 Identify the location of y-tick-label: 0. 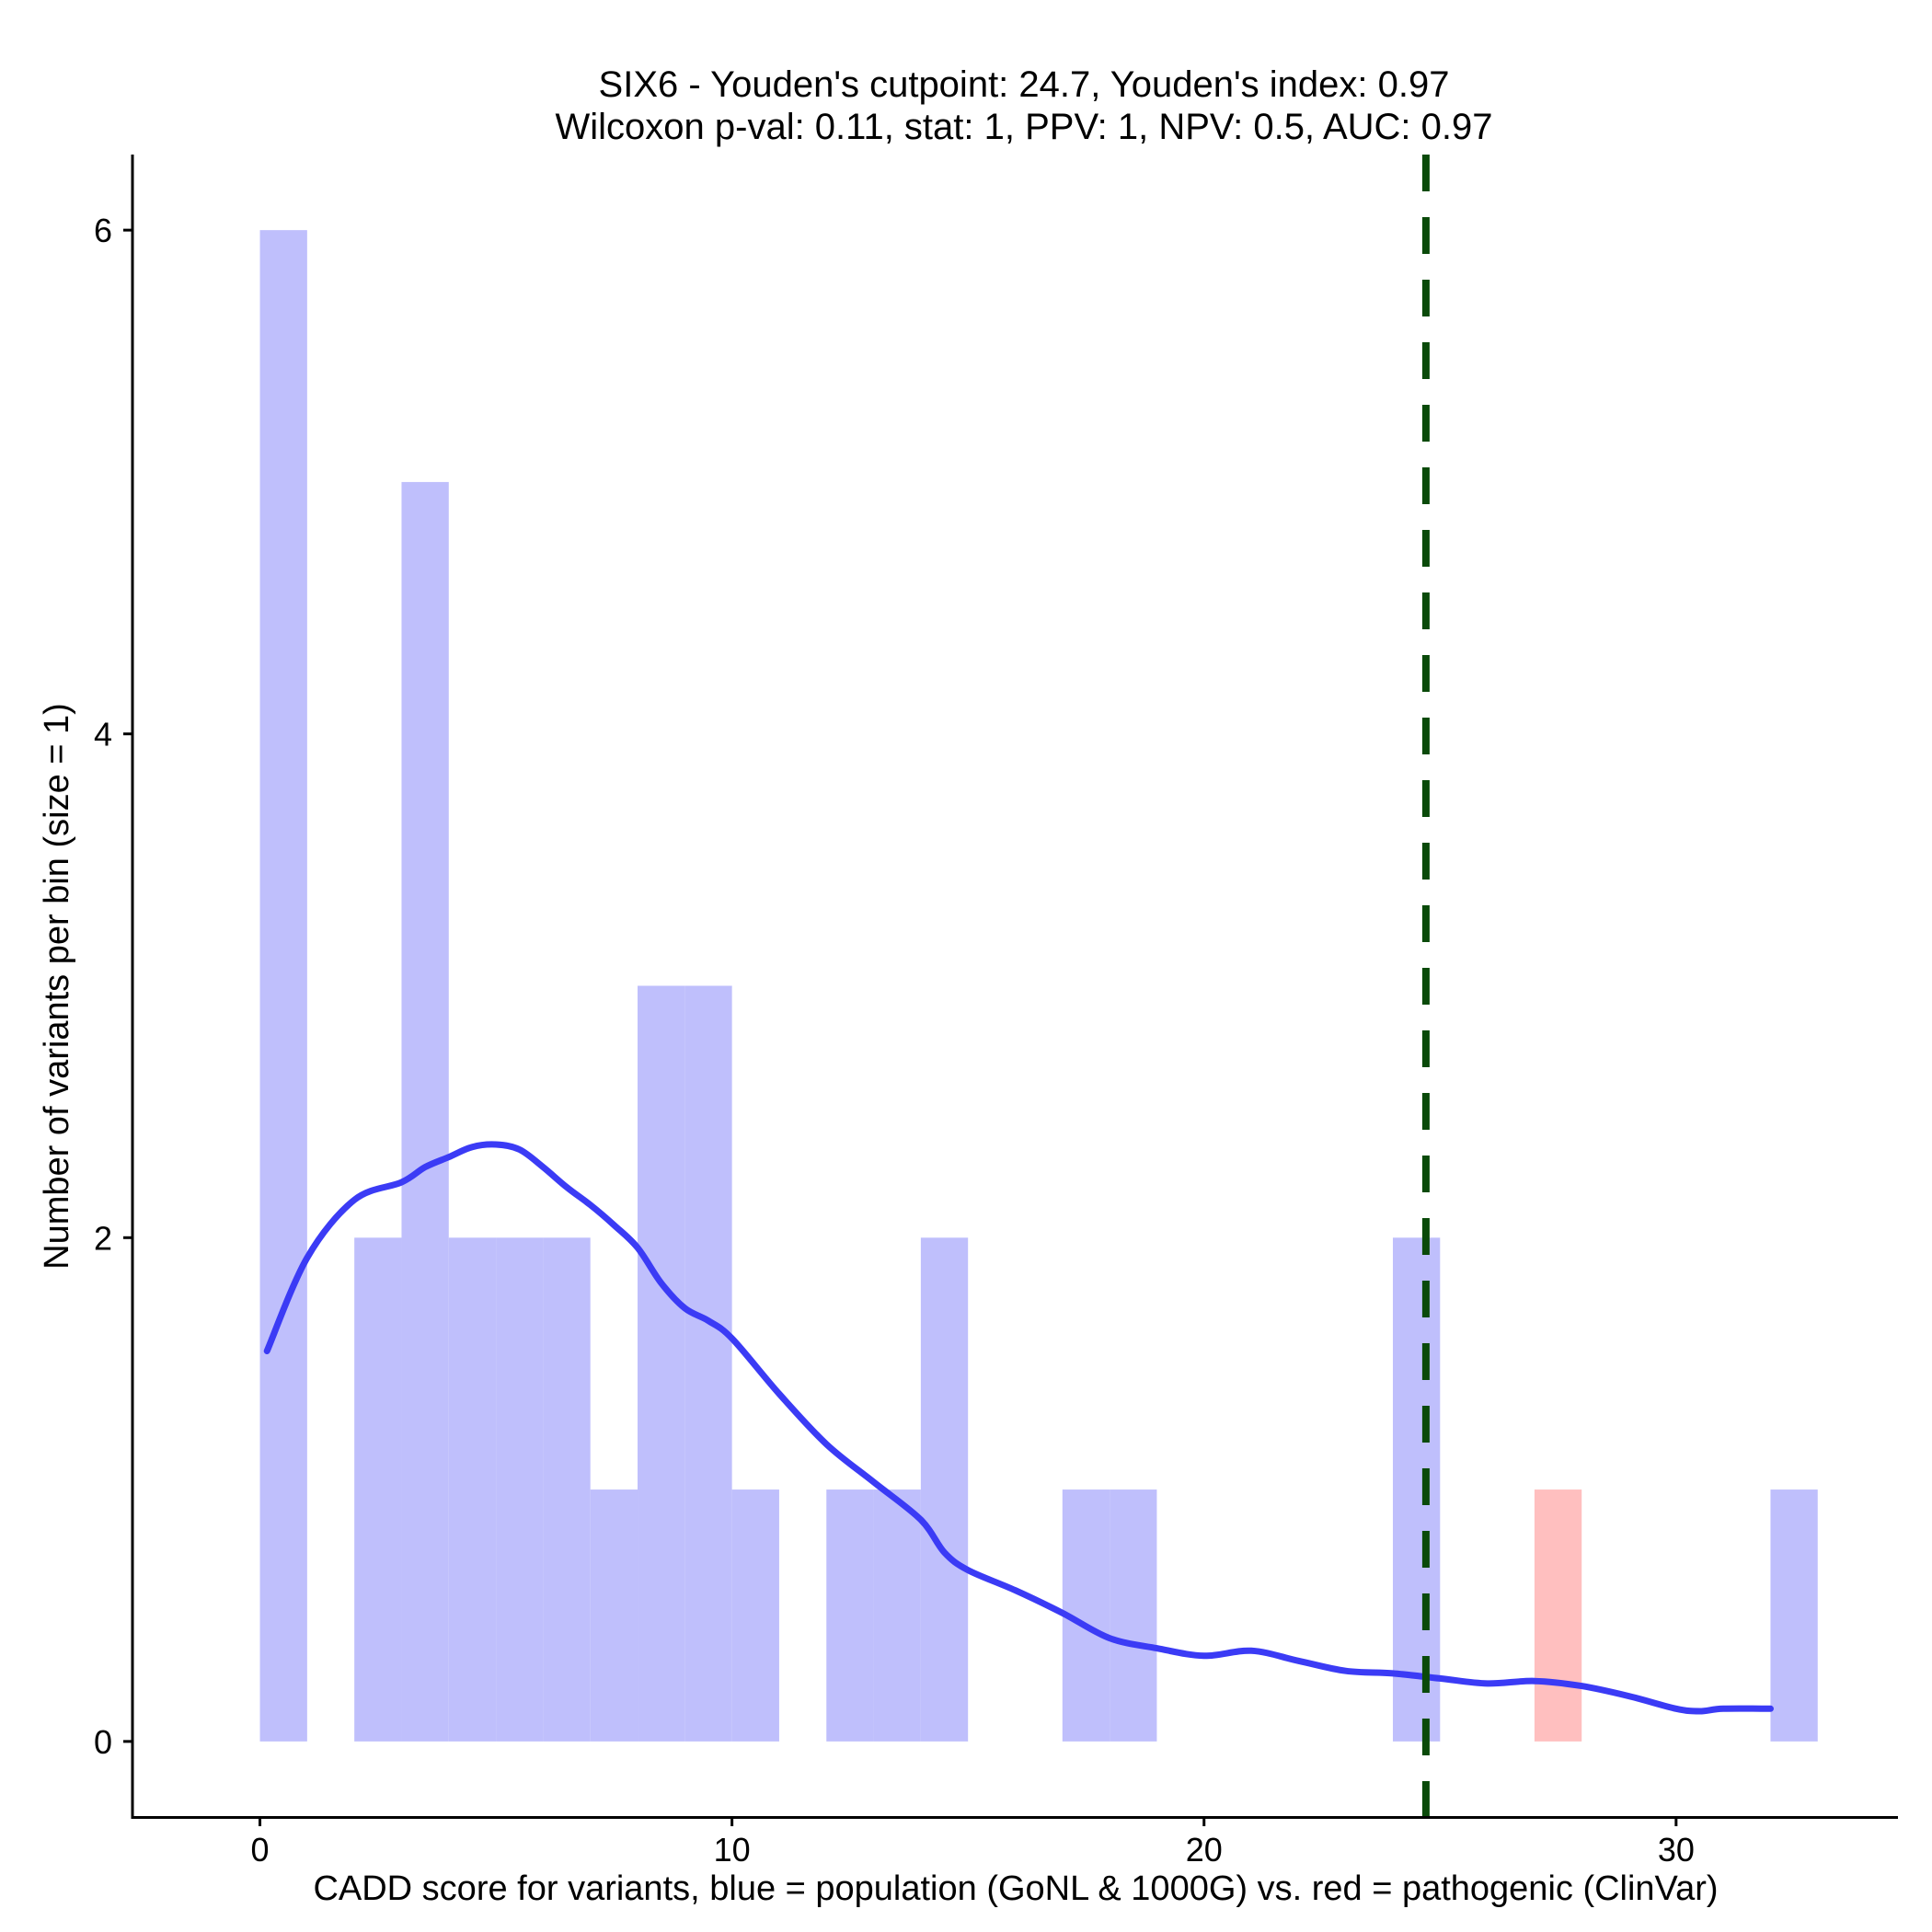
(103, 1742).